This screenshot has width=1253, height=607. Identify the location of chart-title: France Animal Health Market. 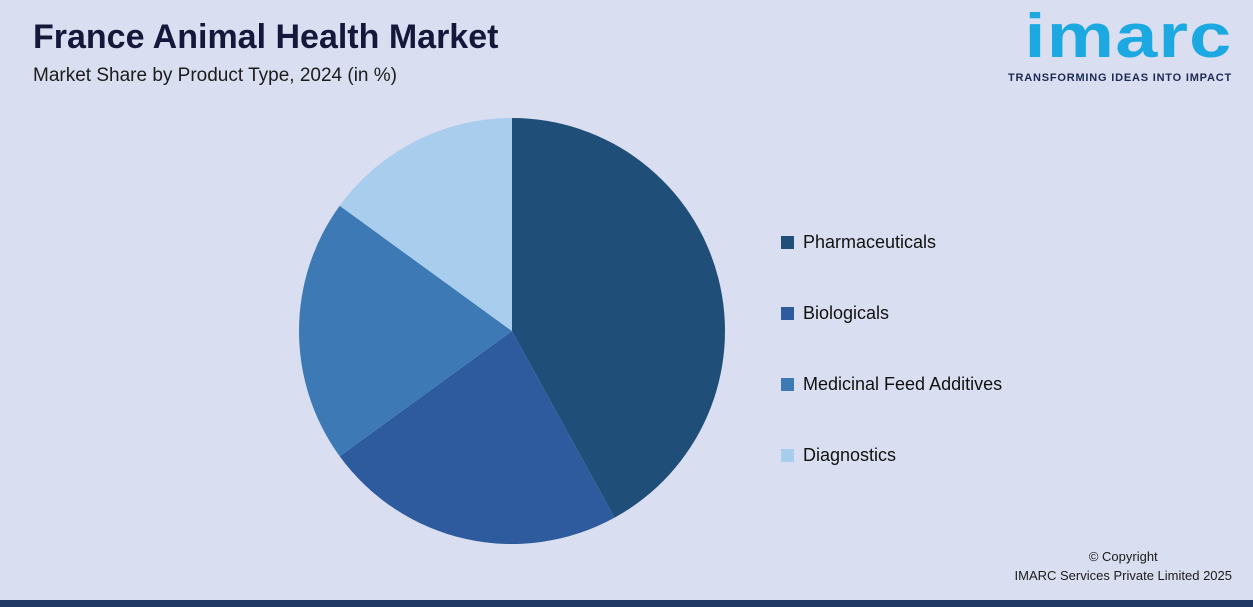
(266, 37).